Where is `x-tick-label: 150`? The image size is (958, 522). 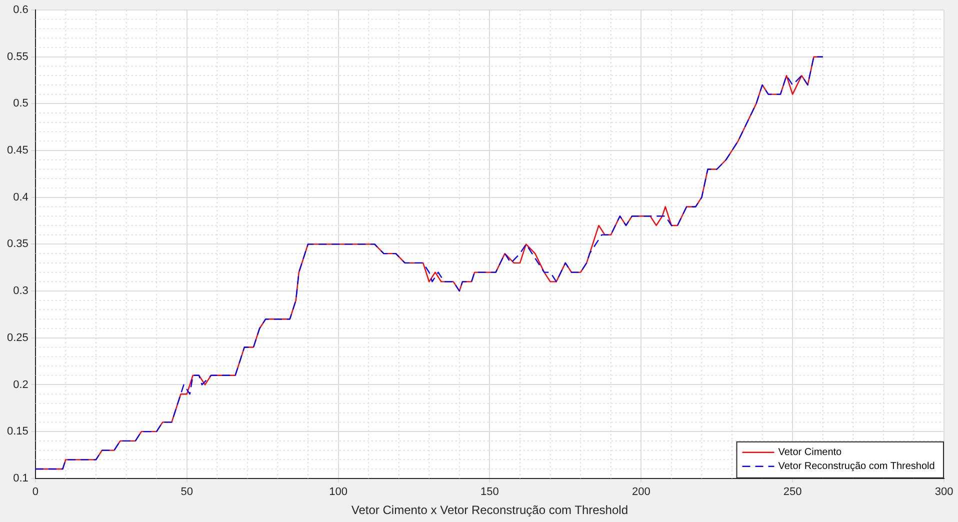
x-tick-label: 150 is located at coordinates (489, 492).